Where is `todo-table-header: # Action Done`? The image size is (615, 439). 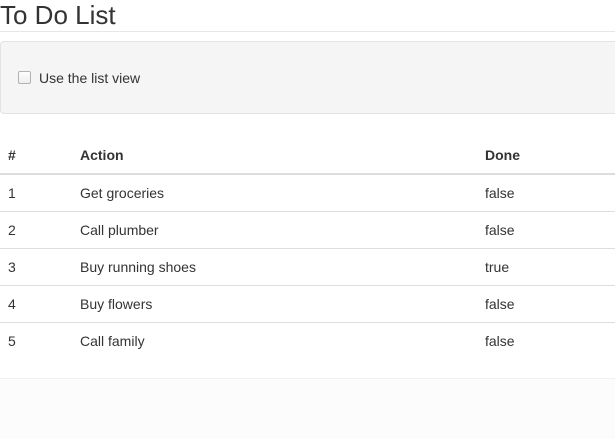 todo-table-header: # Action Done is located at coordinates (307, 156).